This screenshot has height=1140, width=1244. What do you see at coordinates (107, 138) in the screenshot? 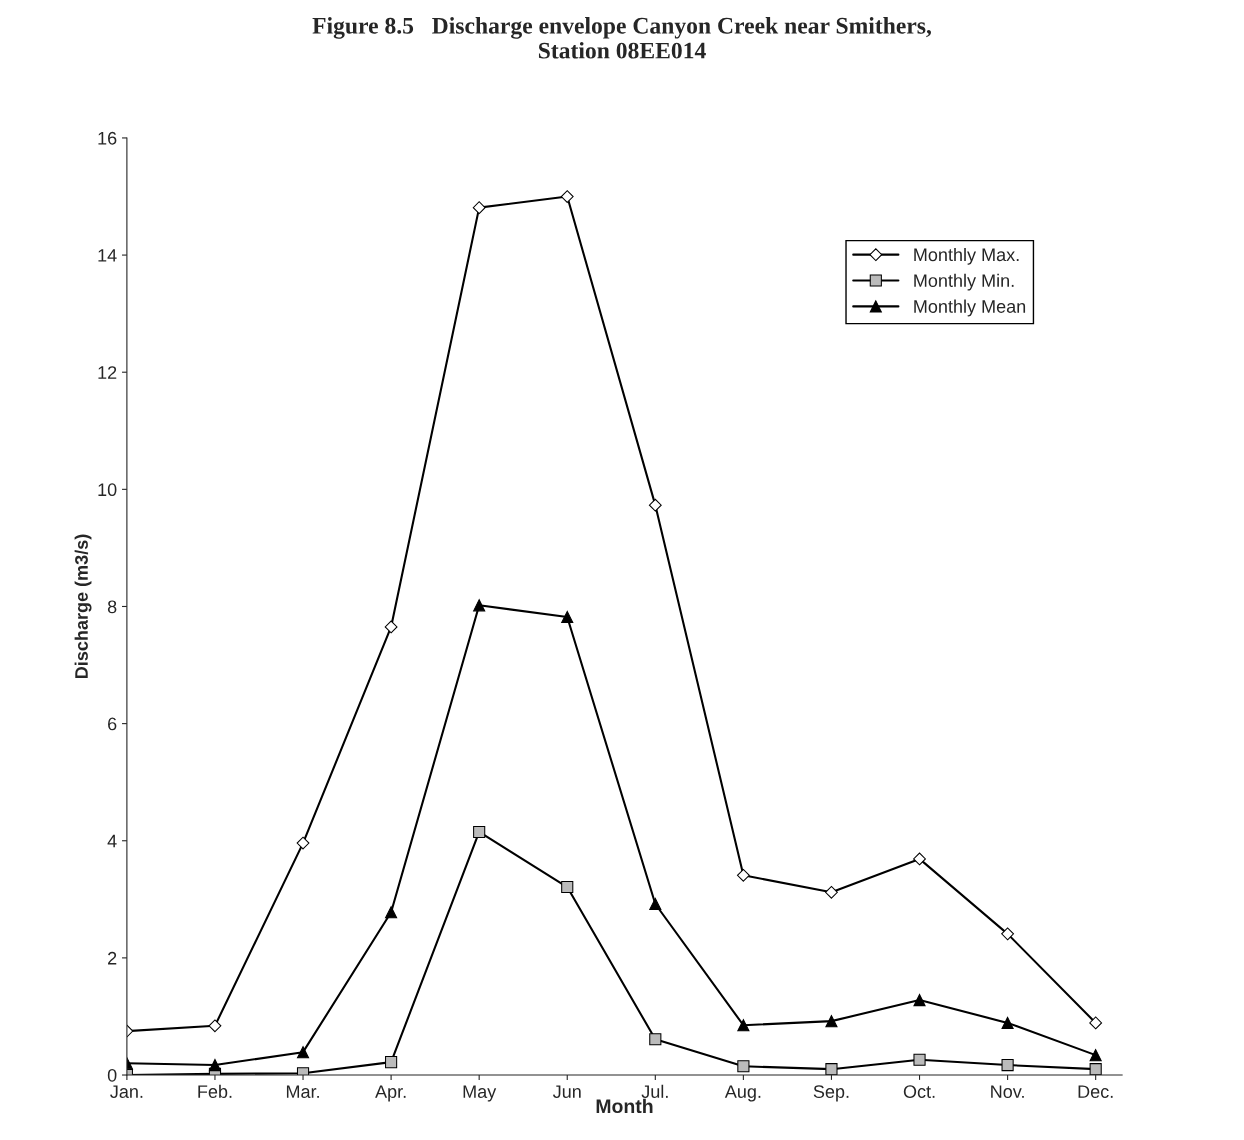
I see `y-tick-label: 16` at bounding box center [107, 138].